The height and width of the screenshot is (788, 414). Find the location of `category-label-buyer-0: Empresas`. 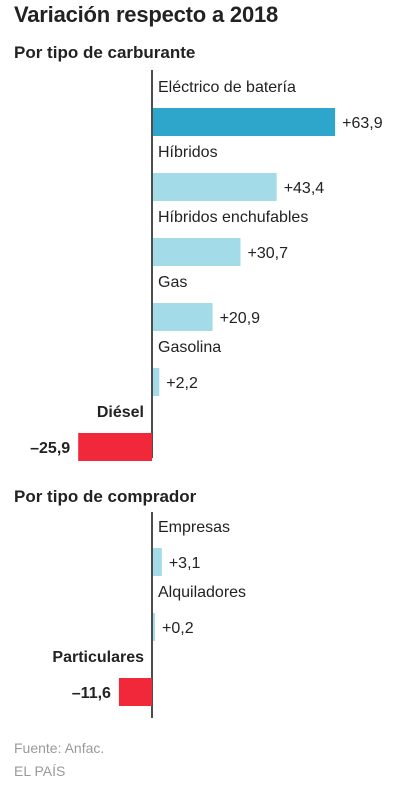

category-label-buyer-0: Empresas is located at coordinates (194, 527).